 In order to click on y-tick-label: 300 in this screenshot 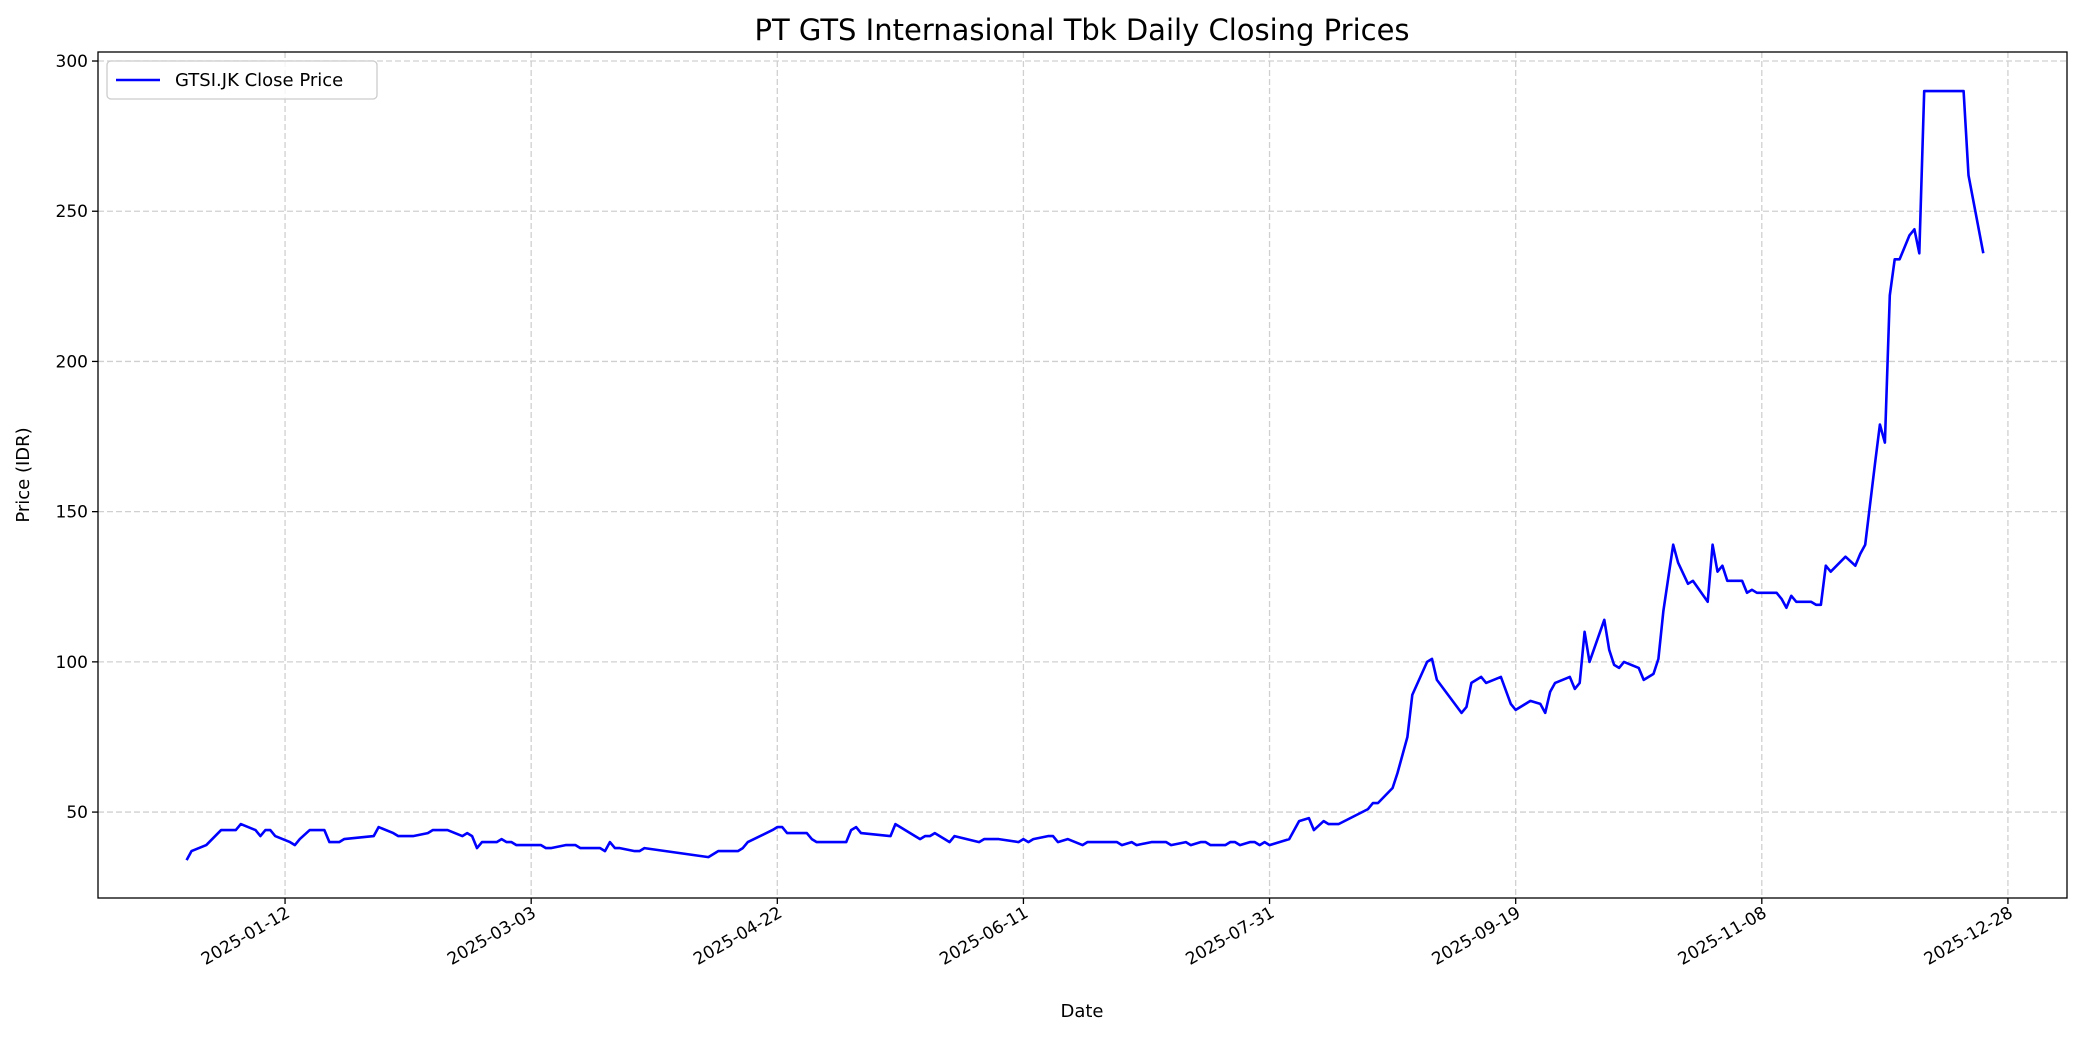, I will do `click(72, 62)`.